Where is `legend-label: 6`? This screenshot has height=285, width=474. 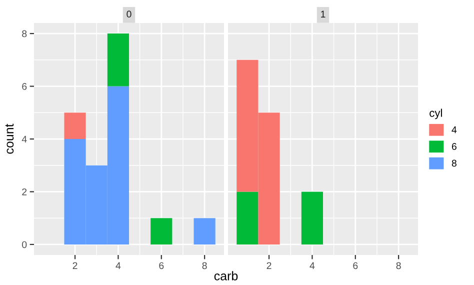 legend-label: 6 is located at coordinates (454, 146).